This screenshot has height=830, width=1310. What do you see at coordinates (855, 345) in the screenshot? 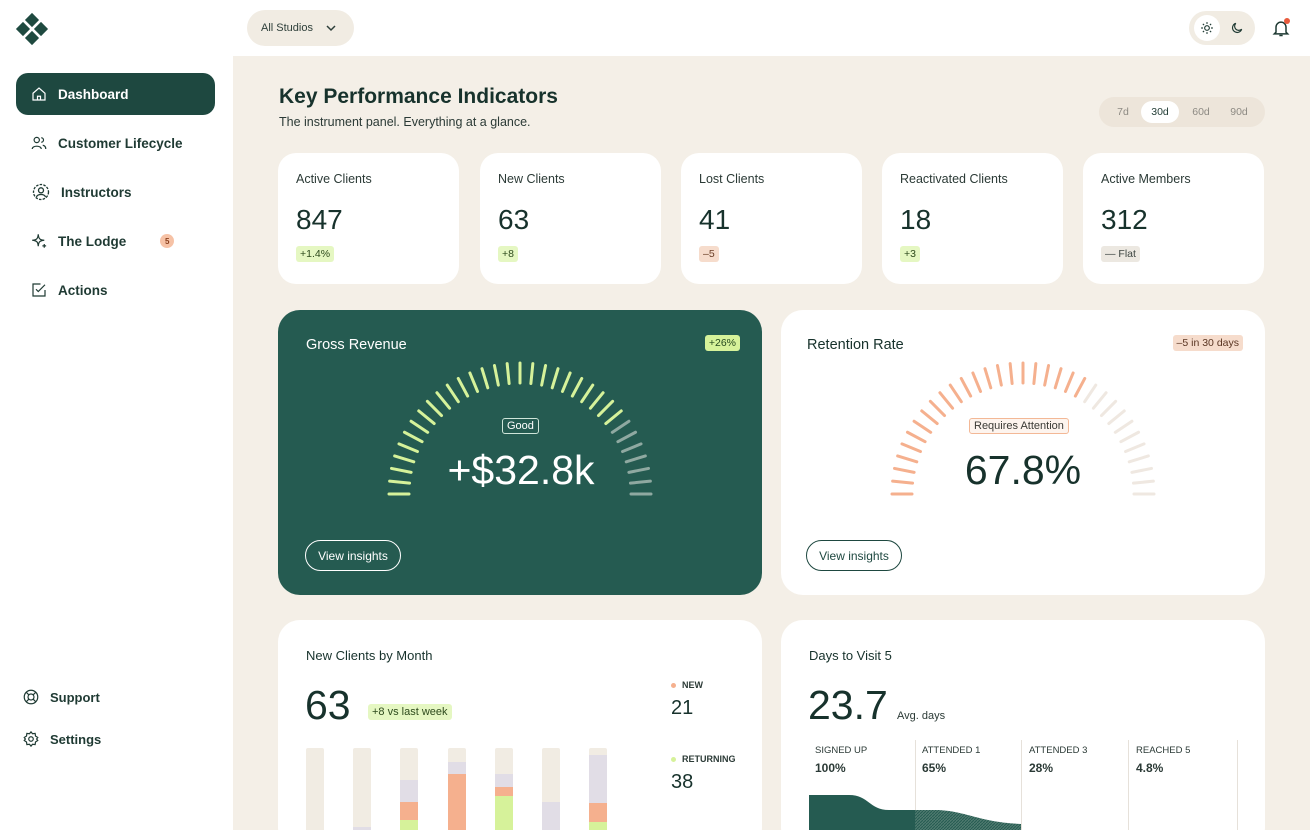
I see `card-title: Retention Rate` at bounding box center [855, 345].